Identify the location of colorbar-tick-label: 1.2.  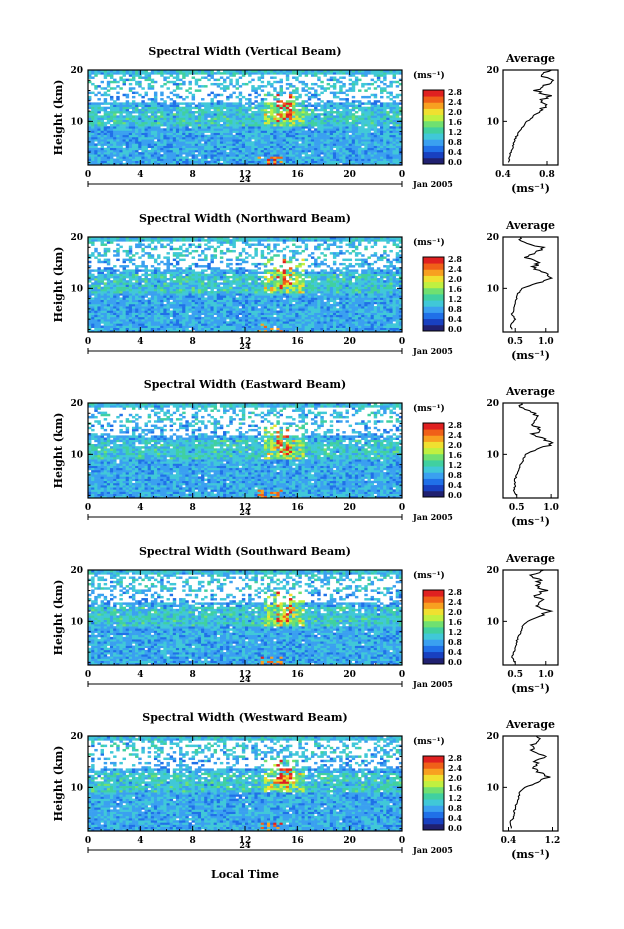
(455, 132).